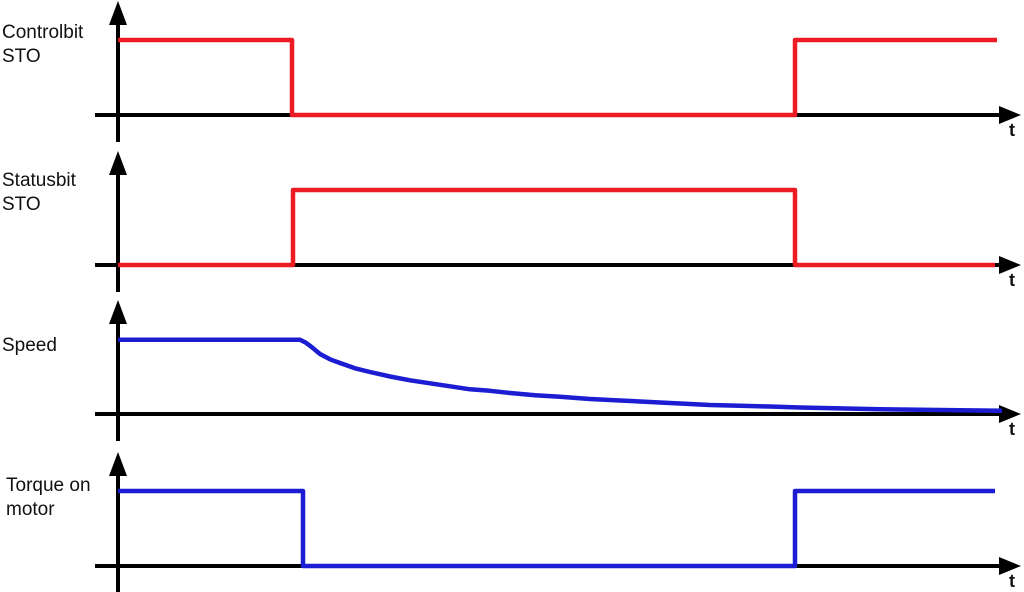 Image resolution: width=1024 pixels, height=592 pixels. I want to click on time-axis-label-3: t, so click(1012, 429).